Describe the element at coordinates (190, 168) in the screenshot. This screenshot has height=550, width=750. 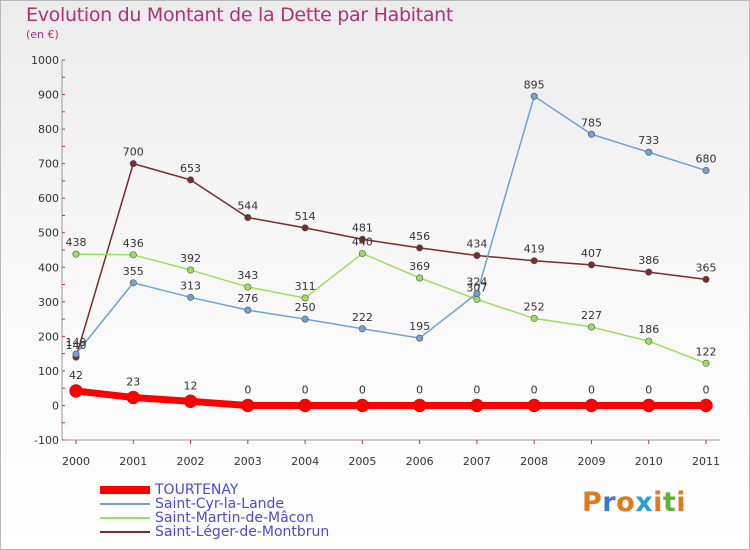
I see `data-label: 653` at that location.